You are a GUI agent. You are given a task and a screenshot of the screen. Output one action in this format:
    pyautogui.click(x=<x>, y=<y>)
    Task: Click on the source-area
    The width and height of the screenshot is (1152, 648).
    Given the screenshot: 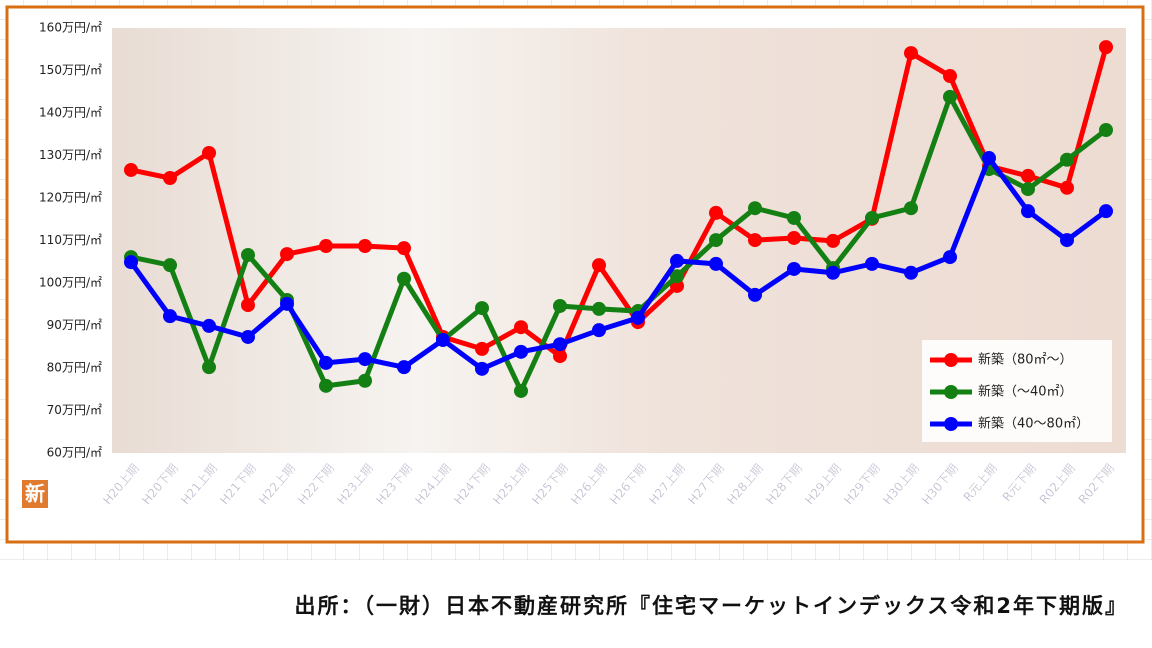 What is the action you would take?
    pyautogui.click(x=576, y=604)
    